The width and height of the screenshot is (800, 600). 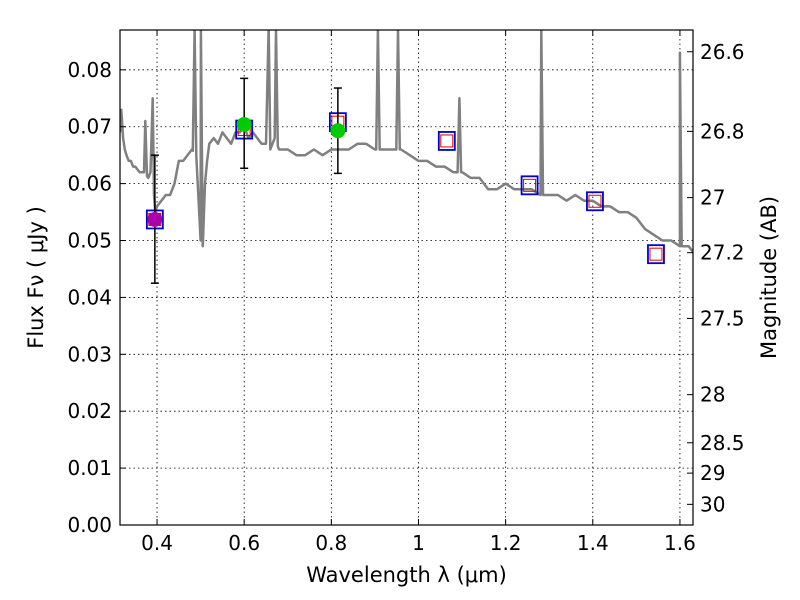 I want to click on y-tick-label: 0.08, so click(x=89, y=70).